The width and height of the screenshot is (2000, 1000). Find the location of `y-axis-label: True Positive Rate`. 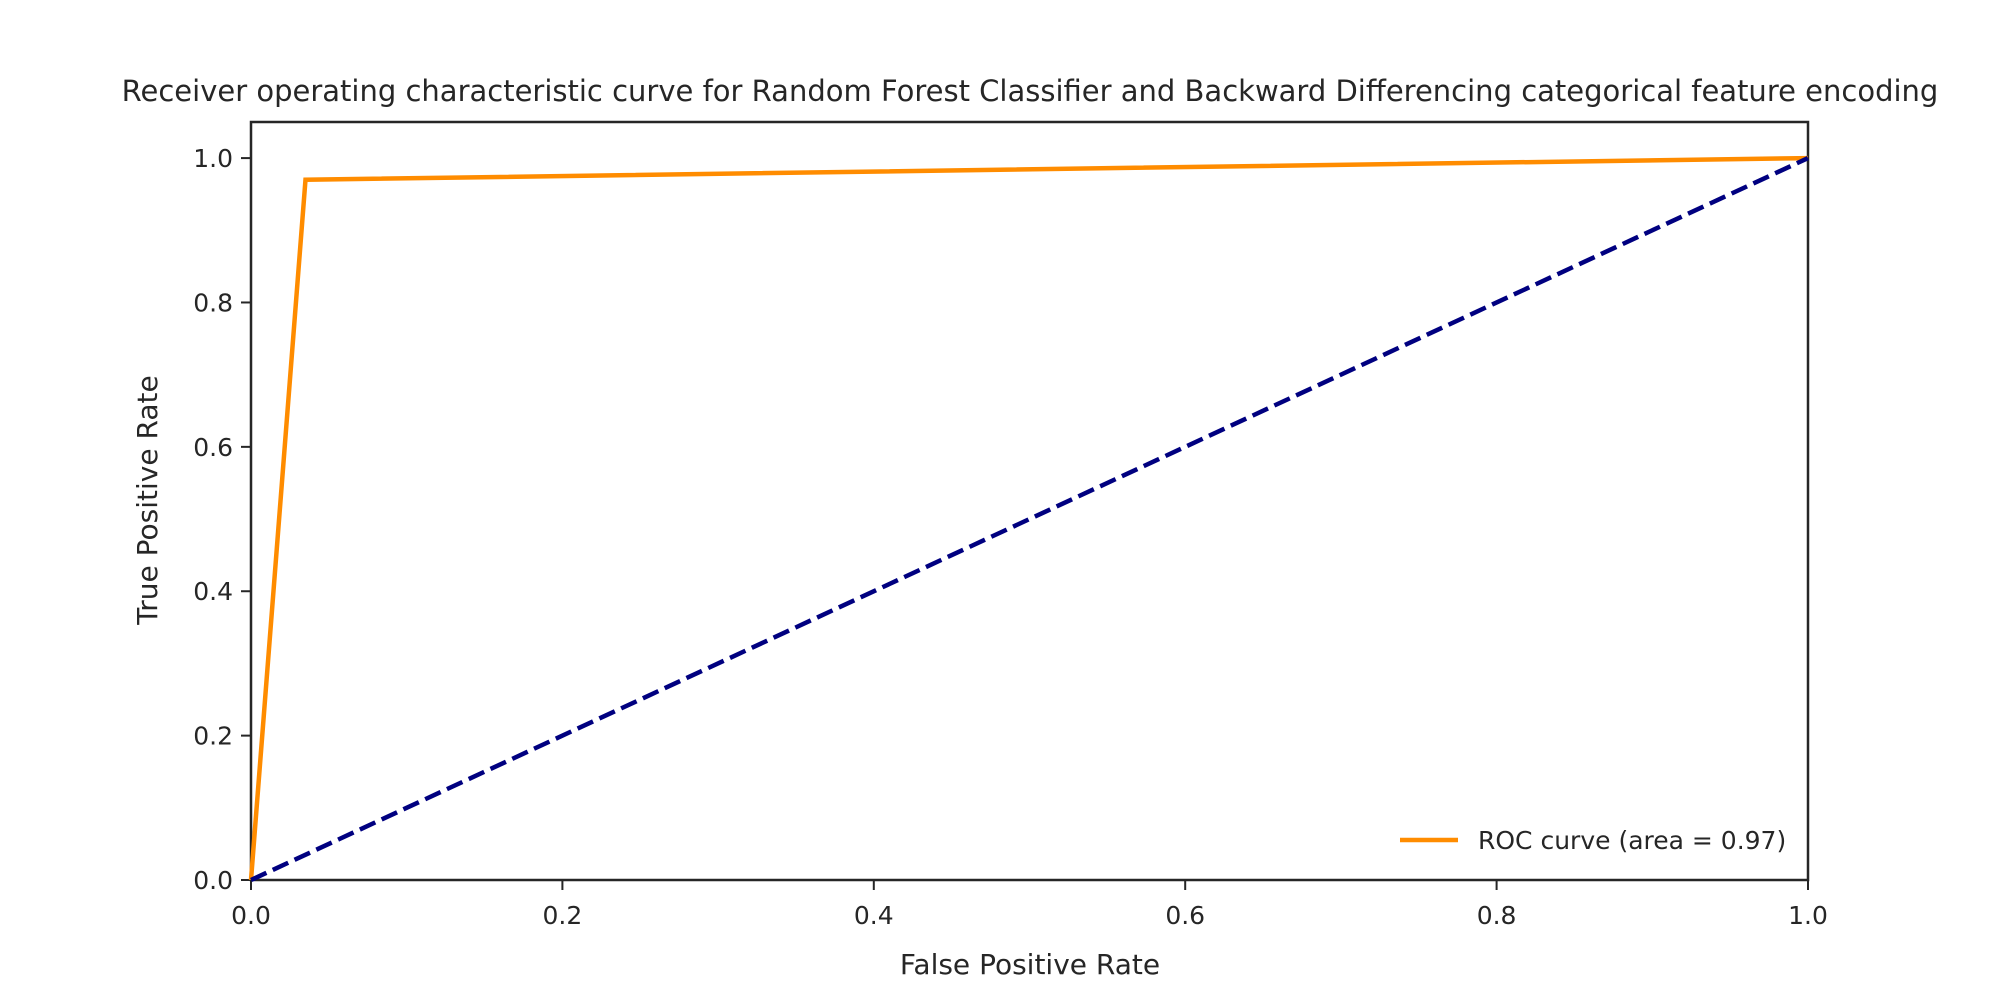

y-axis-label: True Positive Rate is located at coordinates (147, 500).